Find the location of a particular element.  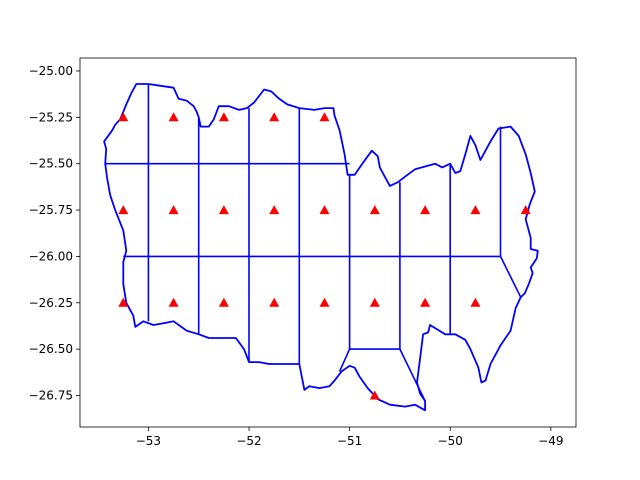

x-tick-label-4: −49 is located at coordinates (550, 441).